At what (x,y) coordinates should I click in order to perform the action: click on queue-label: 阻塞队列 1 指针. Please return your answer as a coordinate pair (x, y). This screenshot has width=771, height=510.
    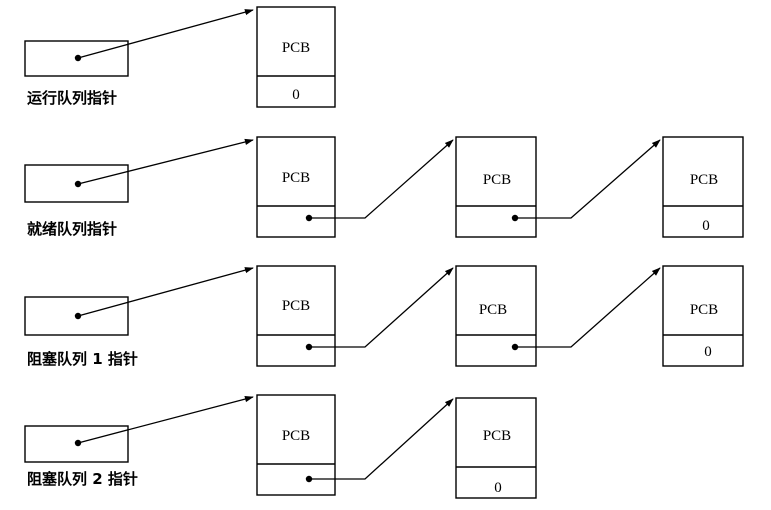
    Looking at the image, I should click on (82, 359).